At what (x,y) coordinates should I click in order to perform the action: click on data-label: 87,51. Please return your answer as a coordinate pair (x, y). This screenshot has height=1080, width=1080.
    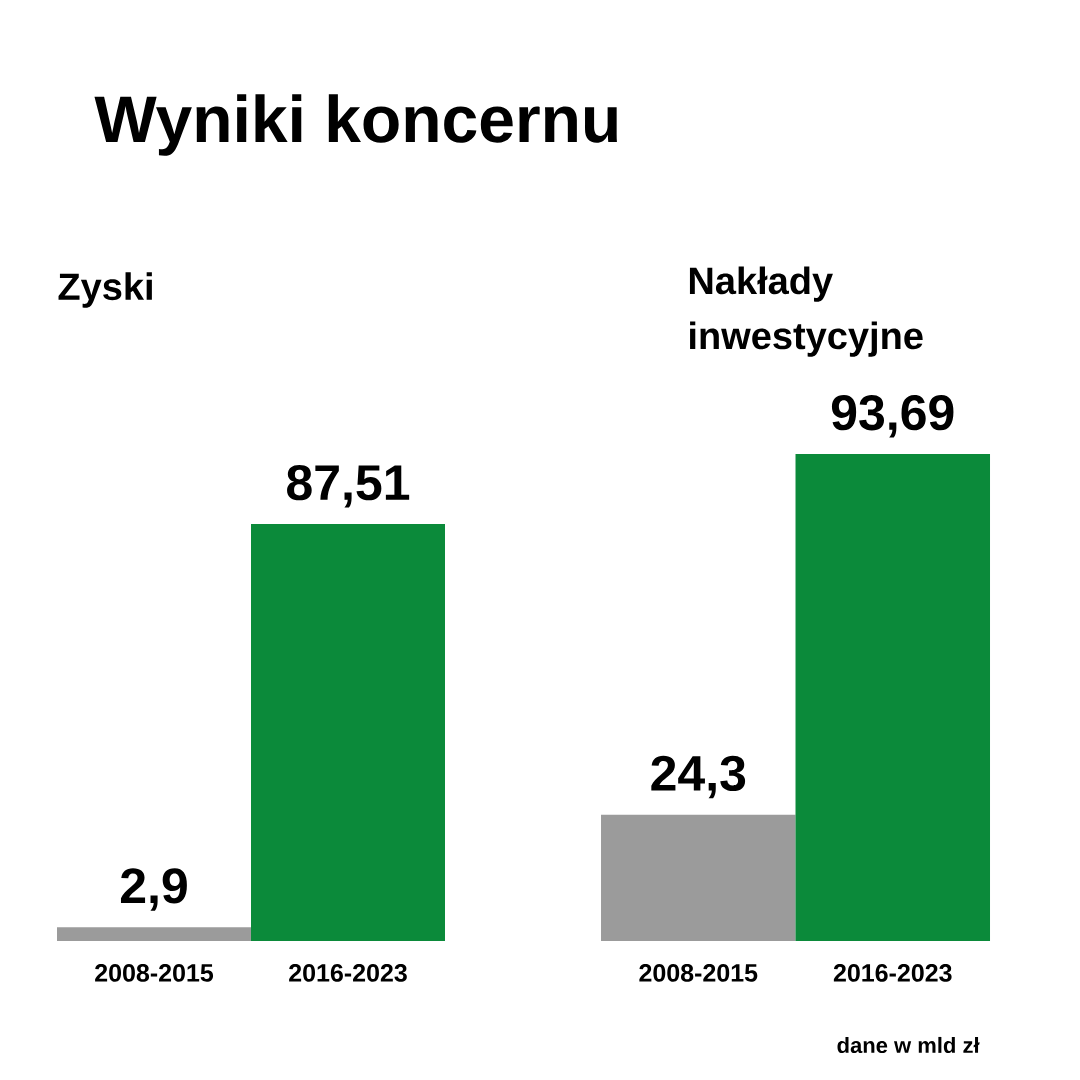
    Looking at the image, I should click on (348, 486).